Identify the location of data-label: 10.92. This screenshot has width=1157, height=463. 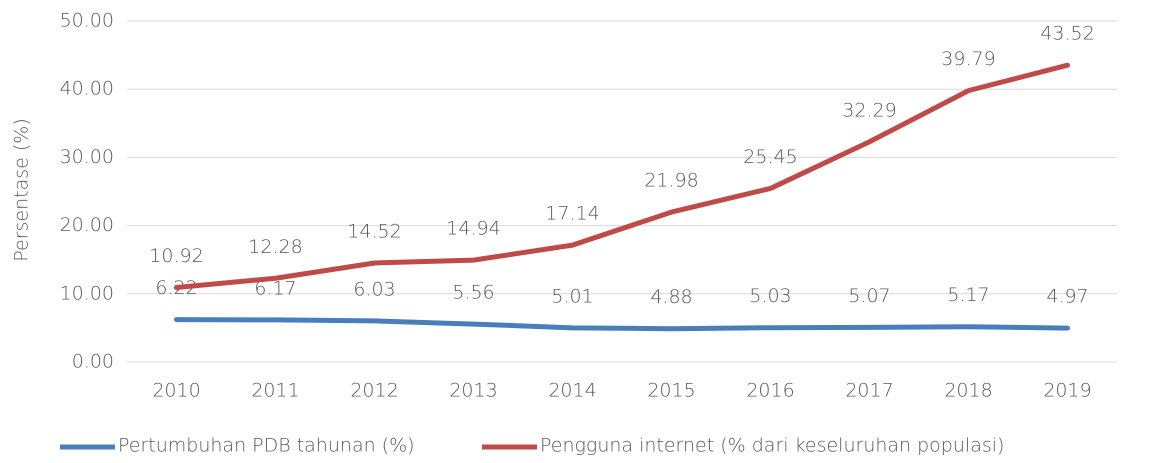
(176, 256).